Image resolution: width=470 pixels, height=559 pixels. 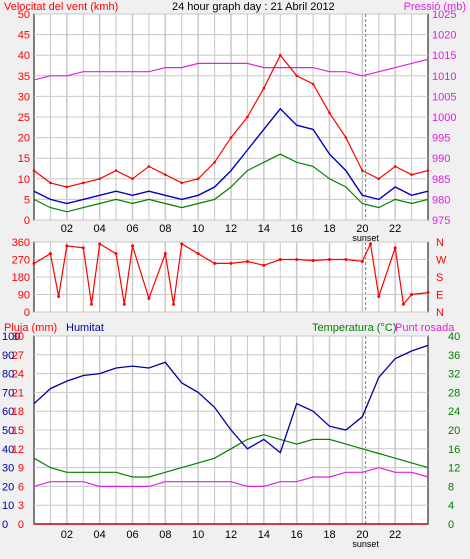 What do you see at coordinates (18, 450) in the screenshot?
I see `rain-tick-label: 12` at bounding box center [18, 450].